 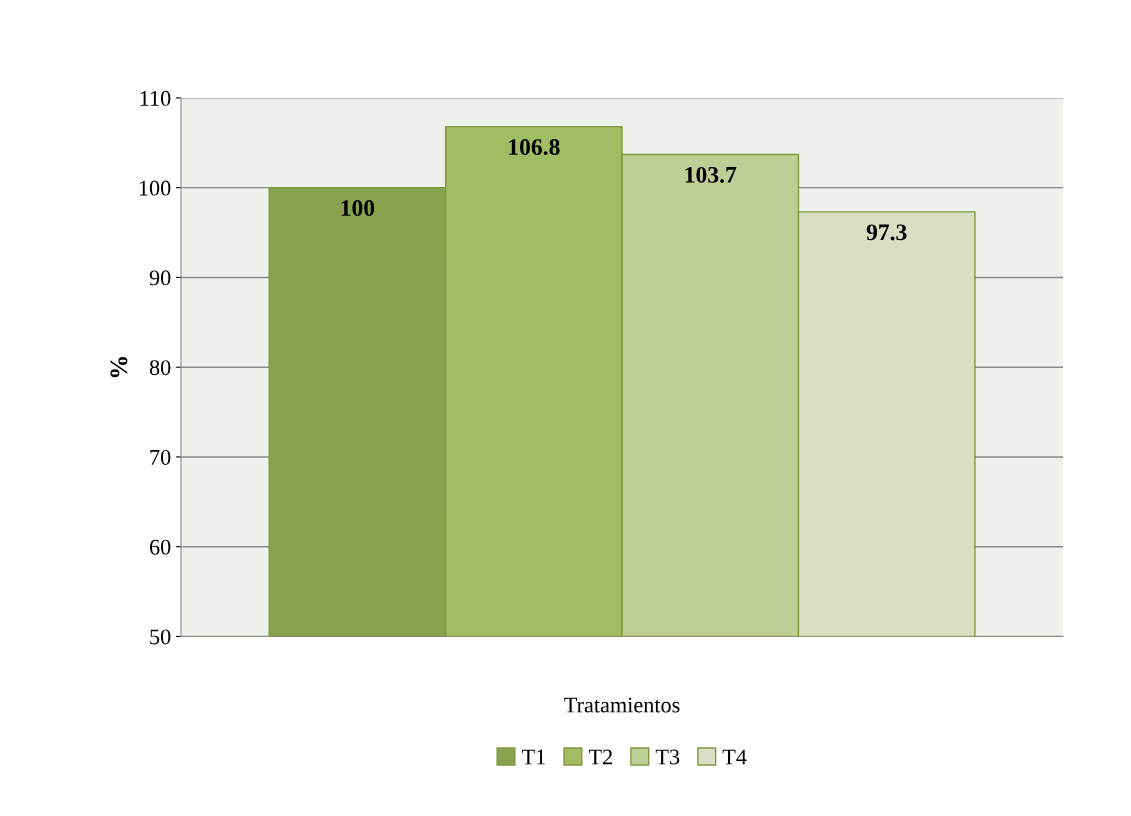 I want to click on y-tick-label: 50, so click(x=160, y=637).